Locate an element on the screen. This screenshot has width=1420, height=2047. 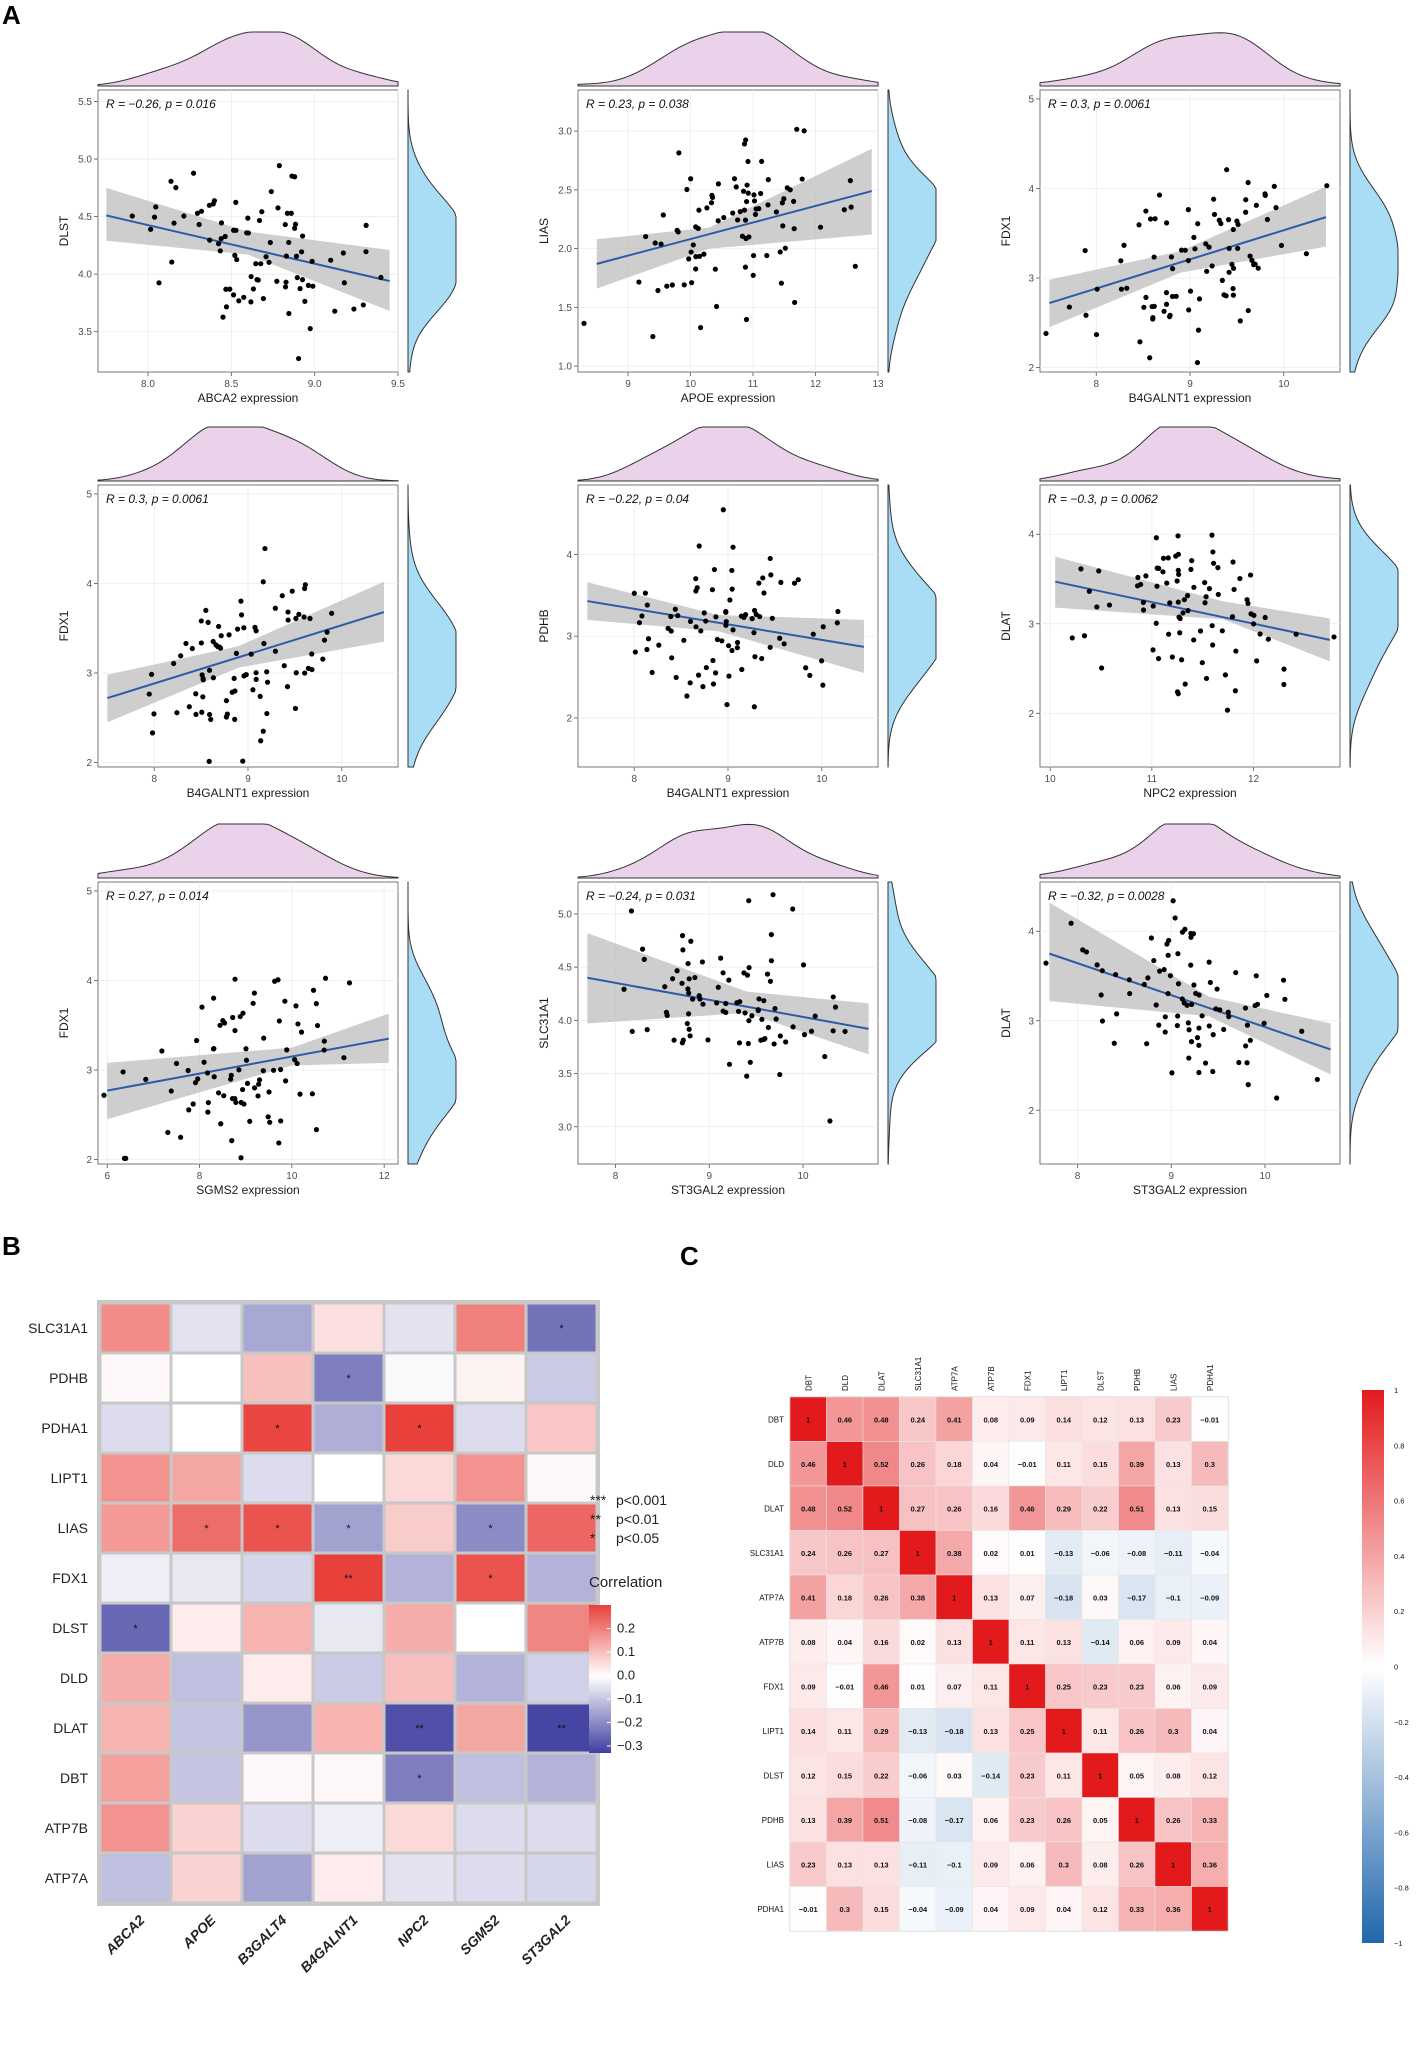
matrix-cell-value: −0.04 is located at coordinates (1210, 1553).